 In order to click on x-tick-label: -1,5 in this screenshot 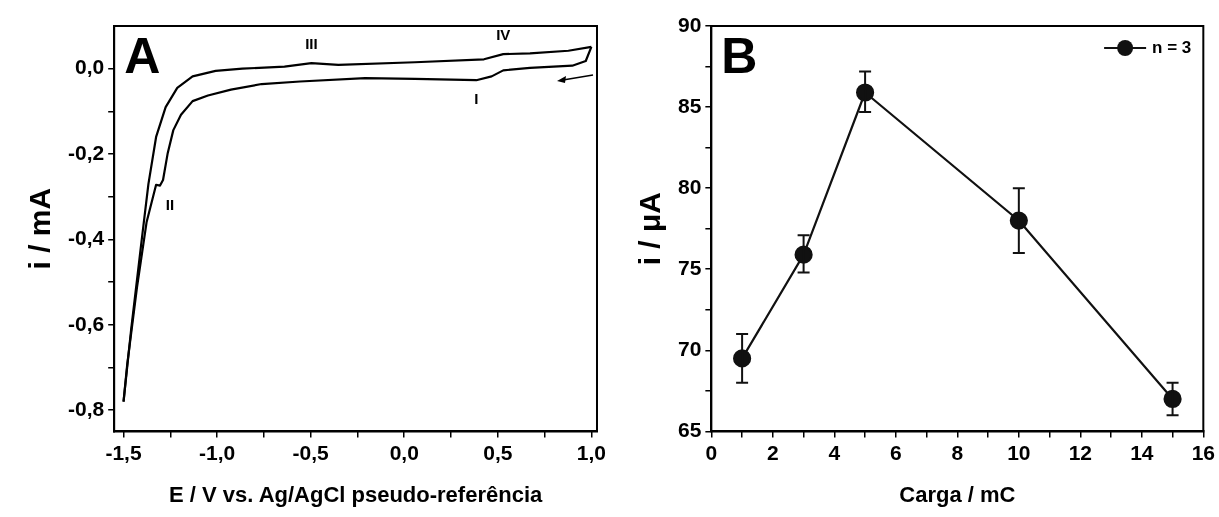, I will do `click(123, 452)`.